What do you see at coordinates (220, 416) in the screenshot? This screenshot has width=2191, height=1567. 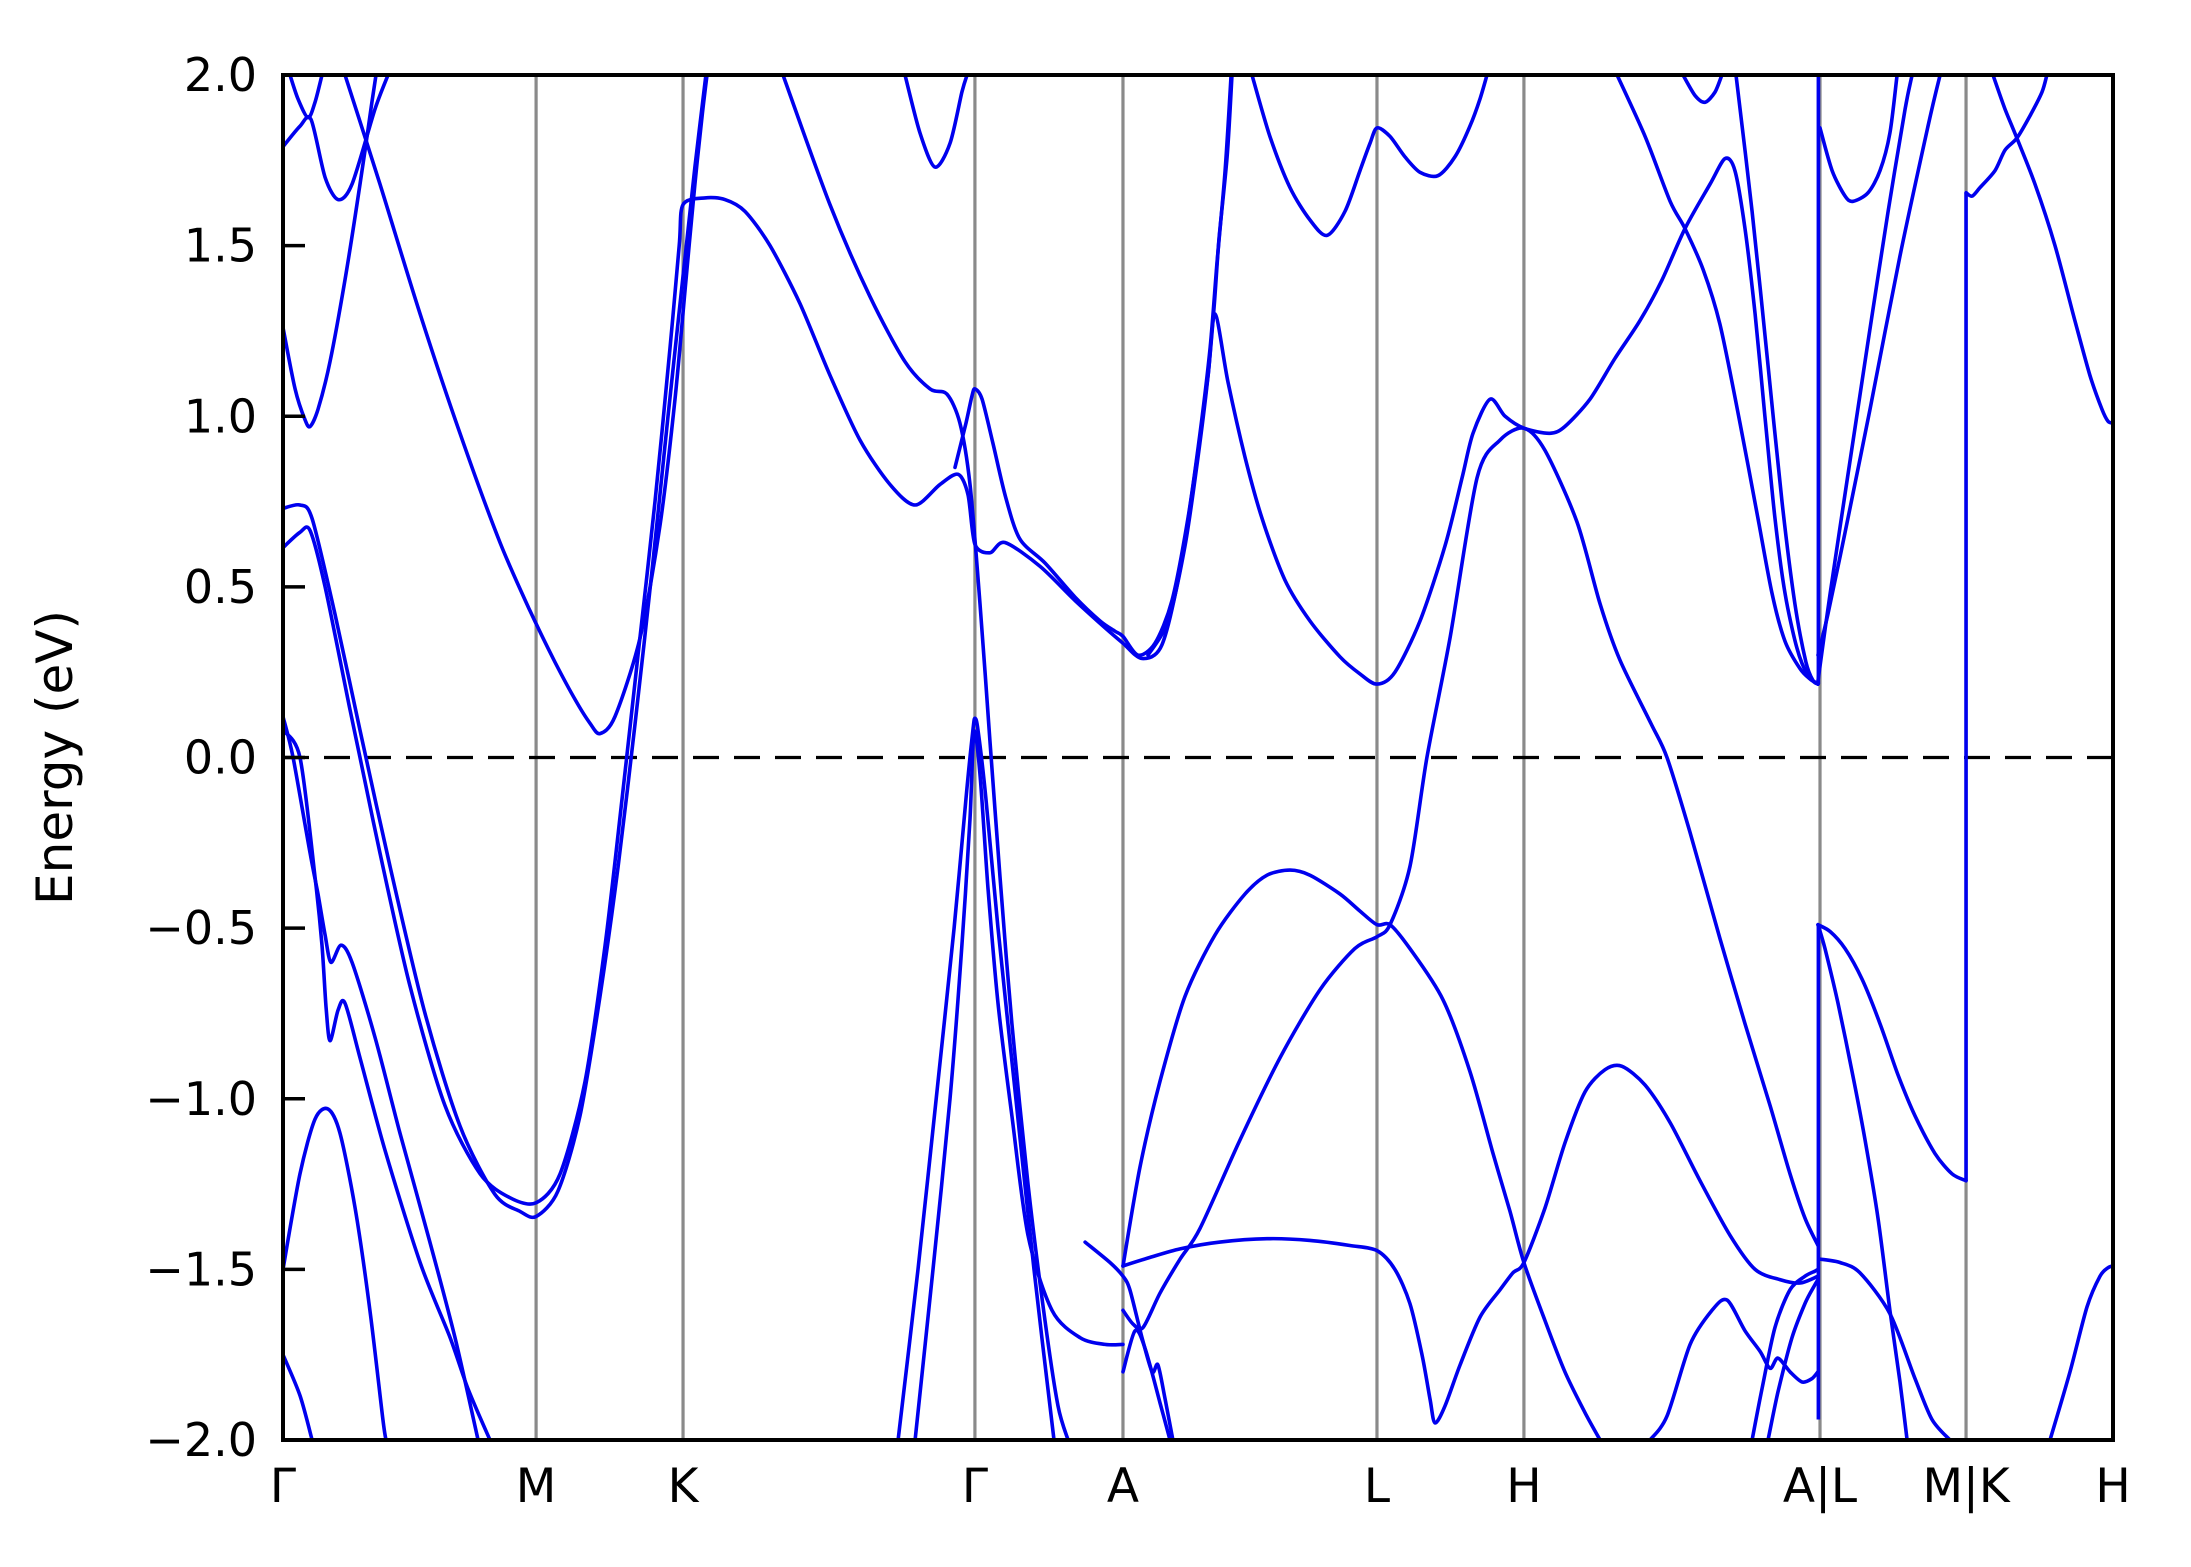 I see `y-tick-label: 1.0` at bounding box center [220, 416].